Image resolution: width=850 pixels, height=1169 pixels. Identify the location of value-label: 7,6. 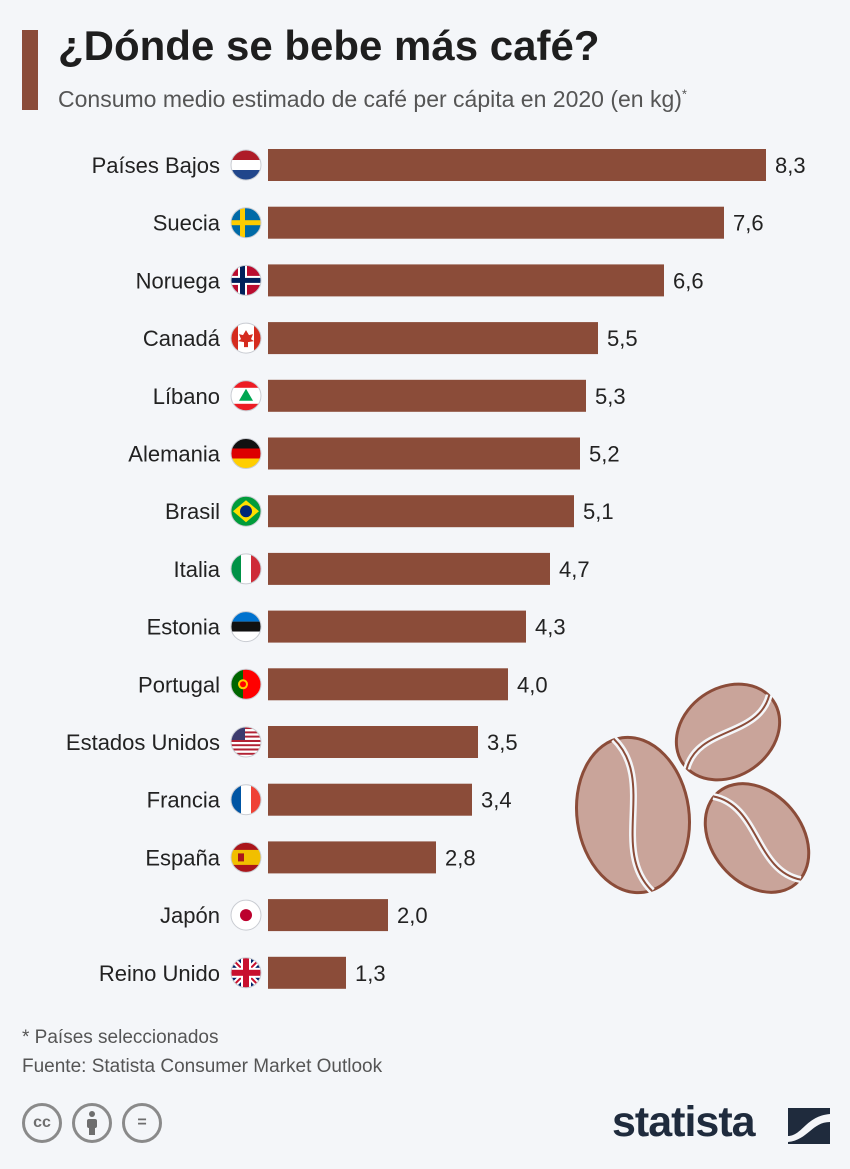
(748, 223).